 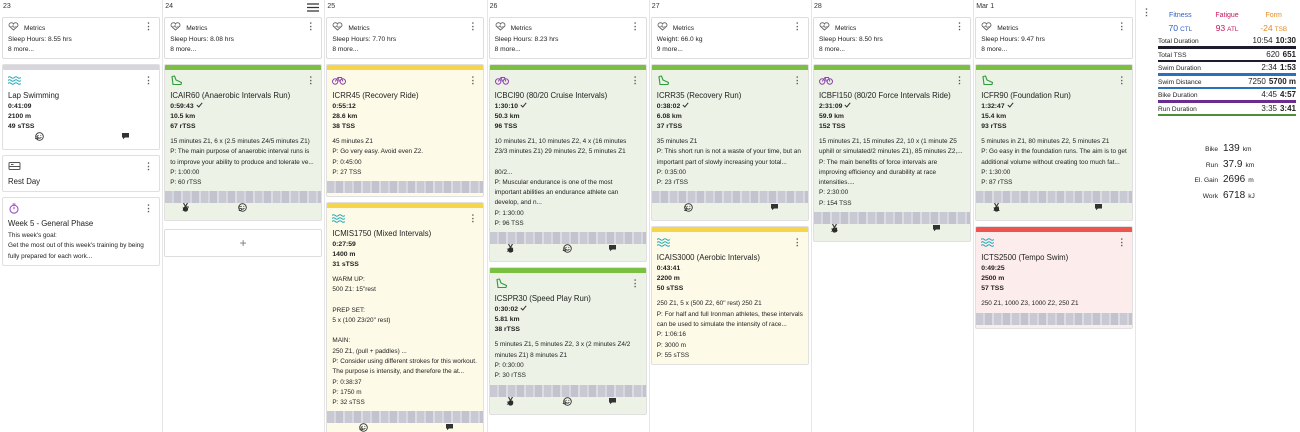 What do you see at coordinates (313, 7) in the screenshot?
I see `menu-icon` at bounding box center [313, 7].